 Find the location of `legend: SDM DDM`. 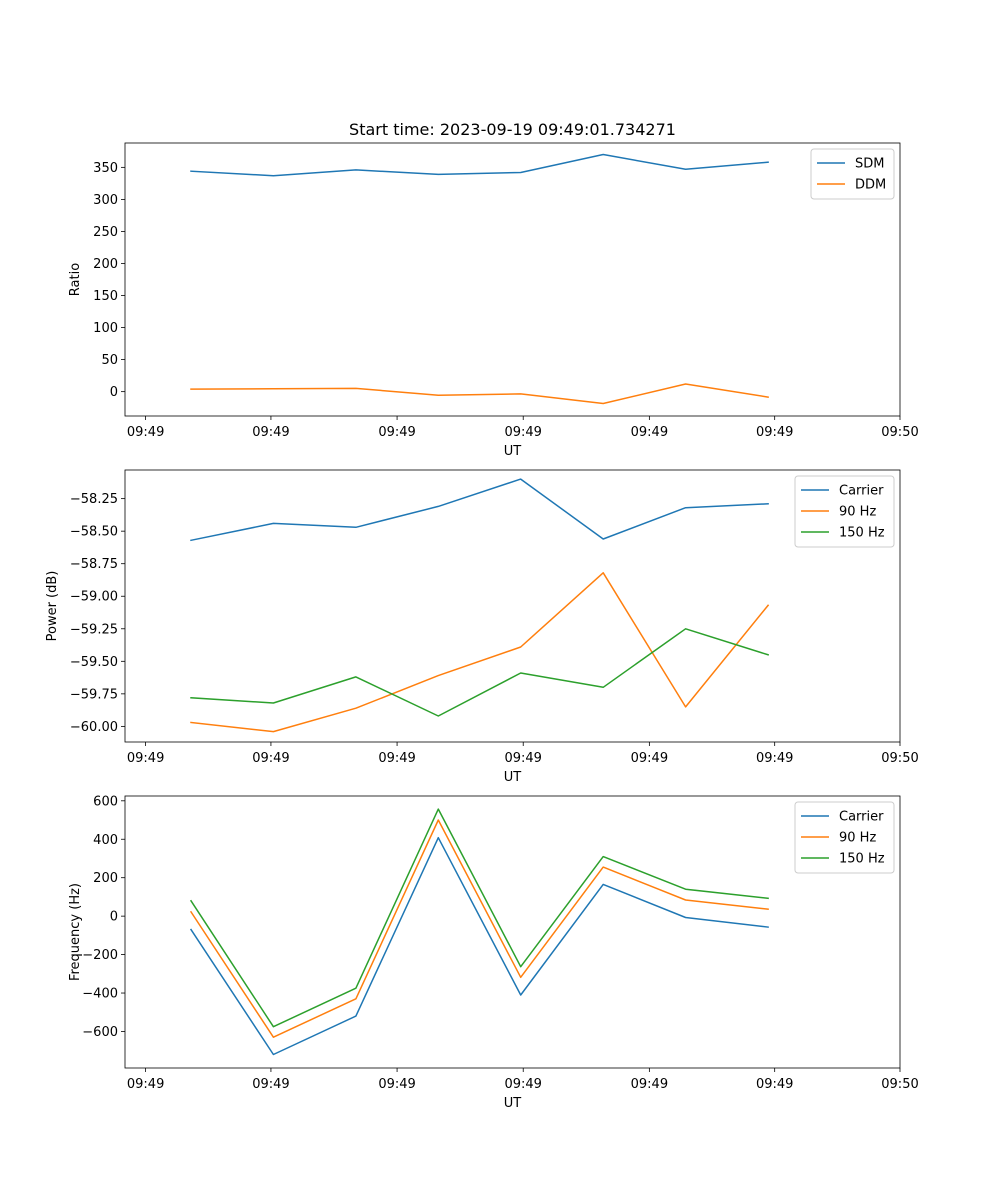

legend: SDM DDM is located at coordinates (852, 174).